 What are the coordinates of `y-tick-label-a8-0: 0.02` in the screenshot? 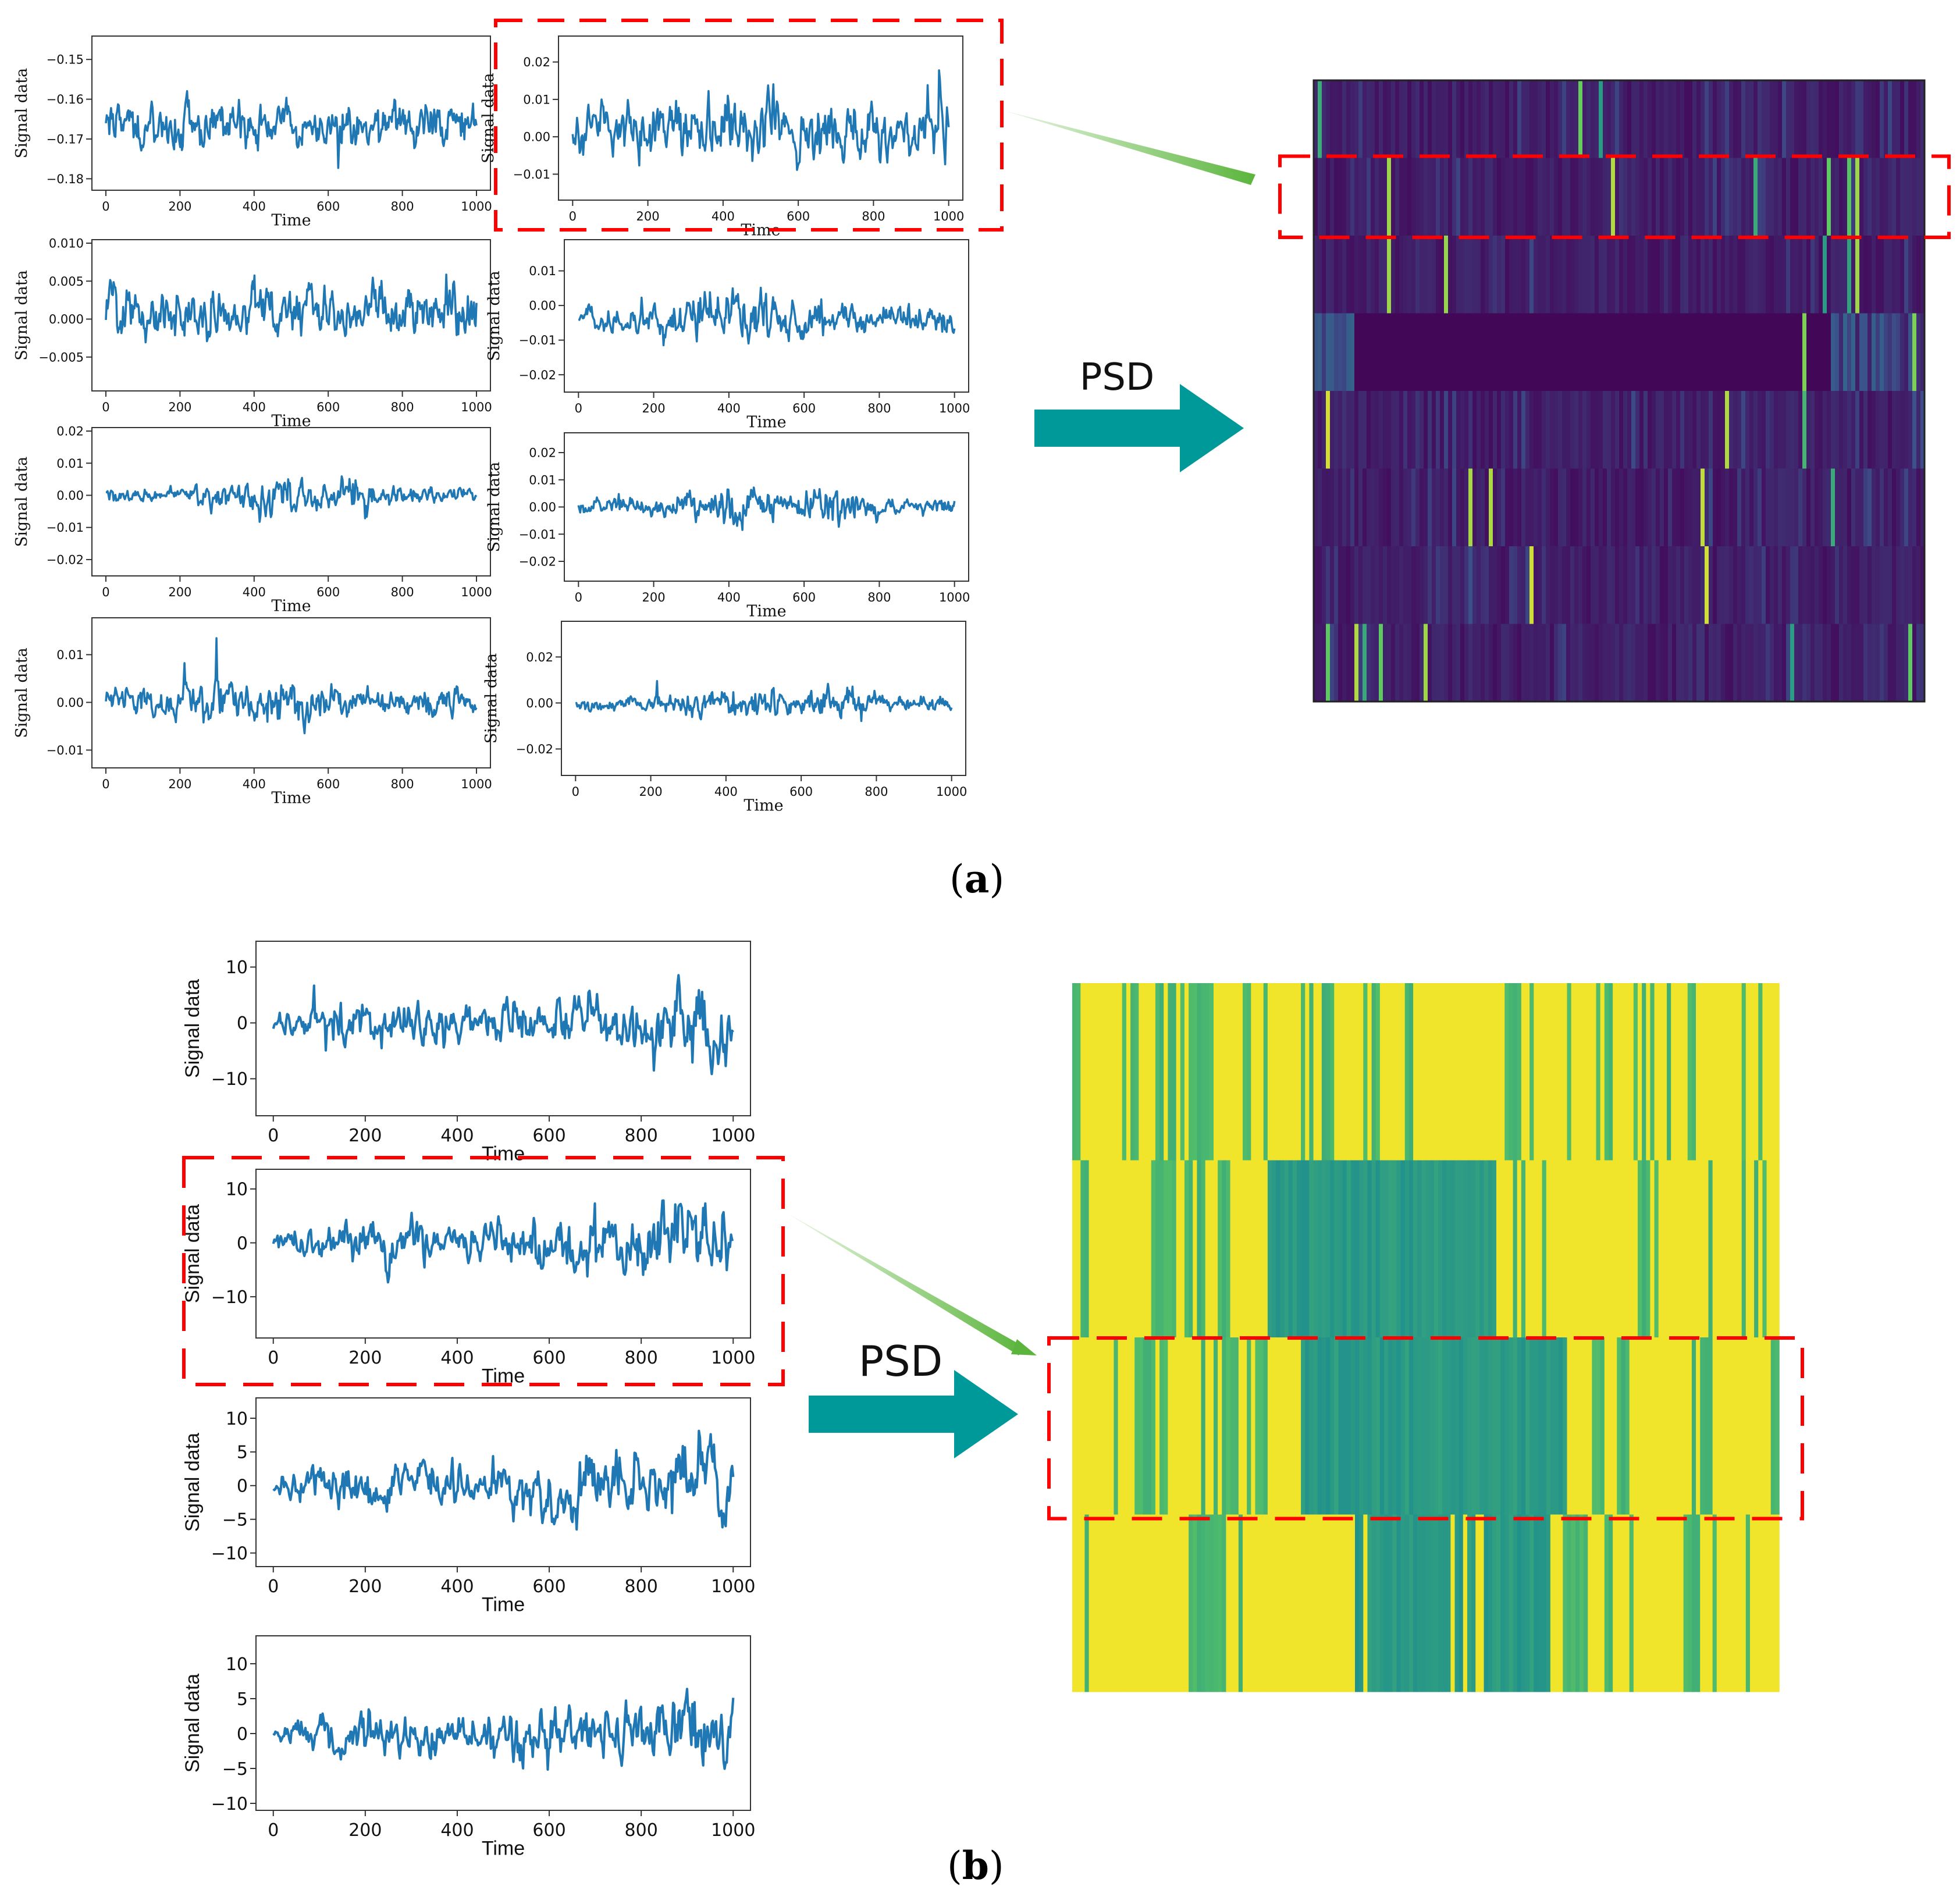 It's located at (539, 657).